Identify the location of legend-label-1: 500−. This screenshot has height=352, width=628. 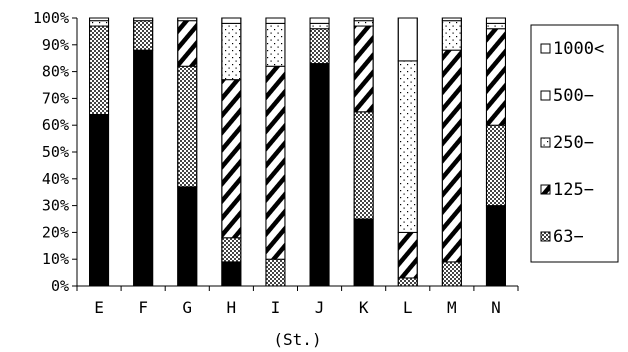
(573, 96).